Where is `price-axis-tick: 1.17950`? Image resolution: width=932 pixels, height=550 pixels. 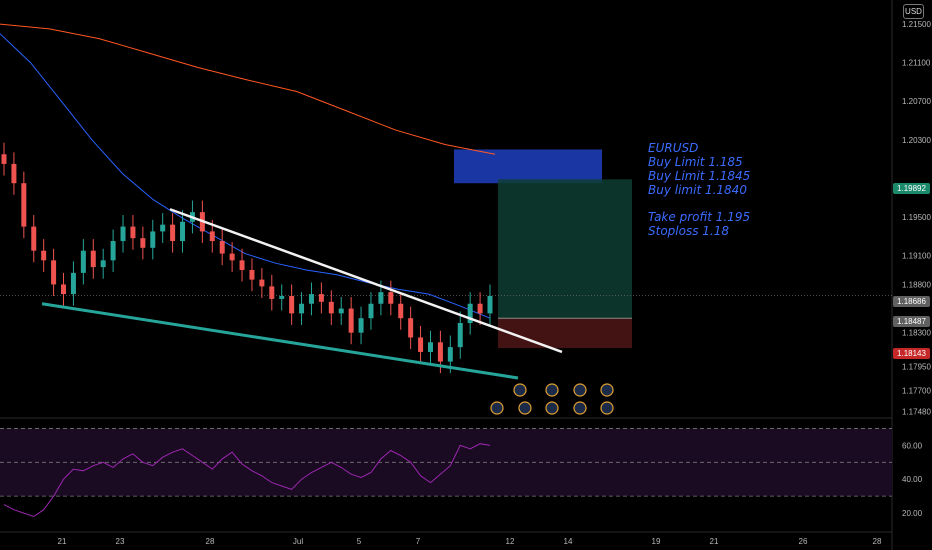 price-axis-tick: 1.17950 is located at coordinates (916, 366).